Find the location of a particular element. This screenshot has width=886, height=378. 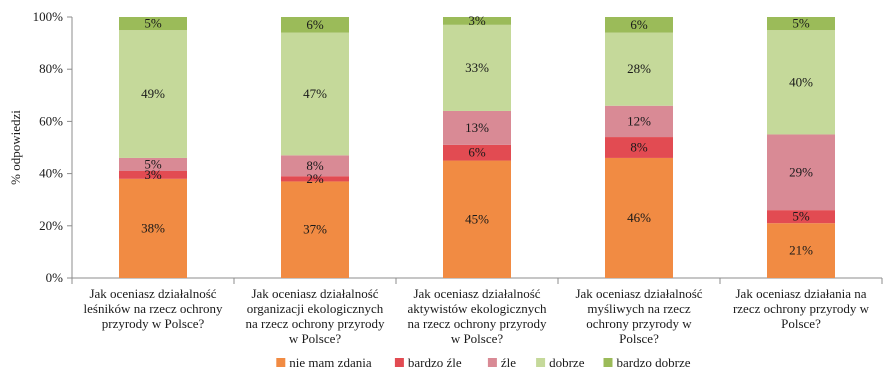

data-label: 13% is located at coordinates (477, 127).